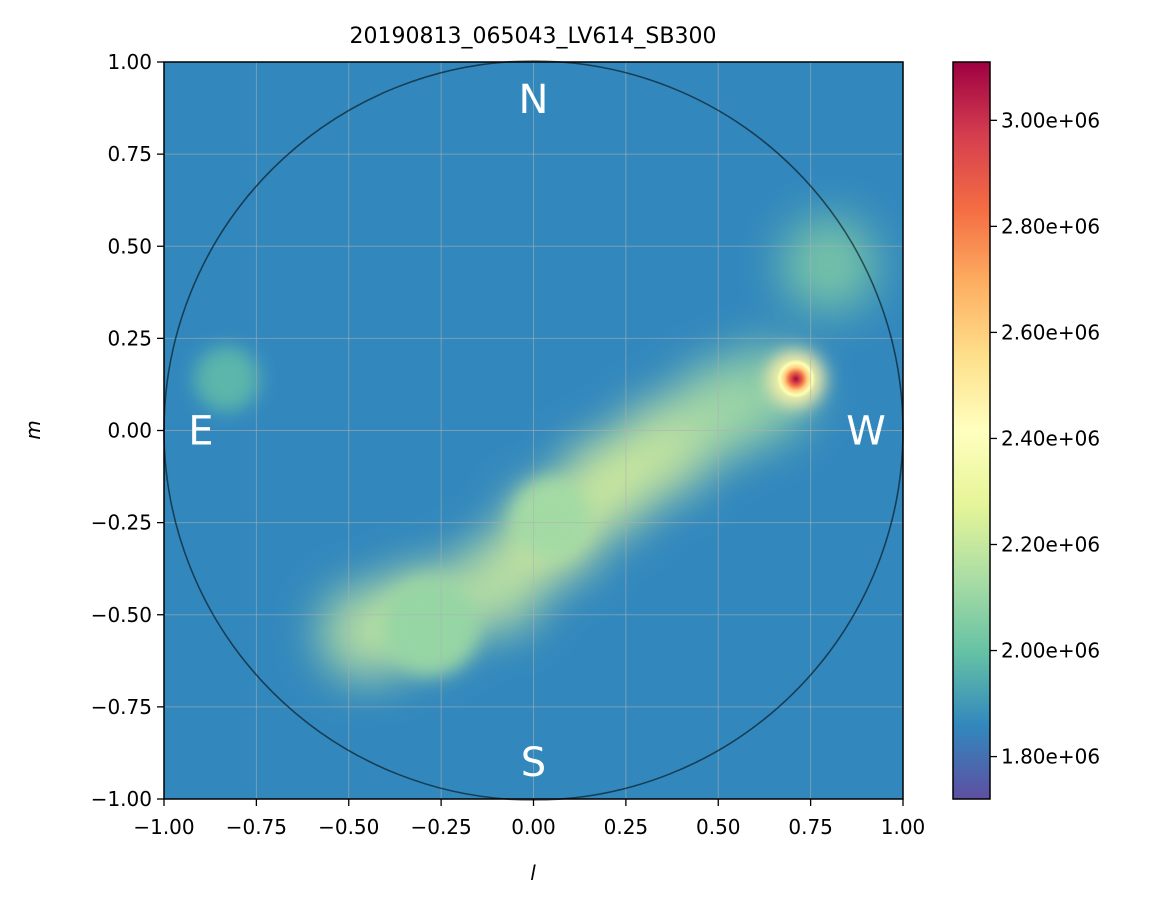 The image size is (1167, 907). I want to click on colorbar-tick-label: 2.20e+06, so click(1050, 544).